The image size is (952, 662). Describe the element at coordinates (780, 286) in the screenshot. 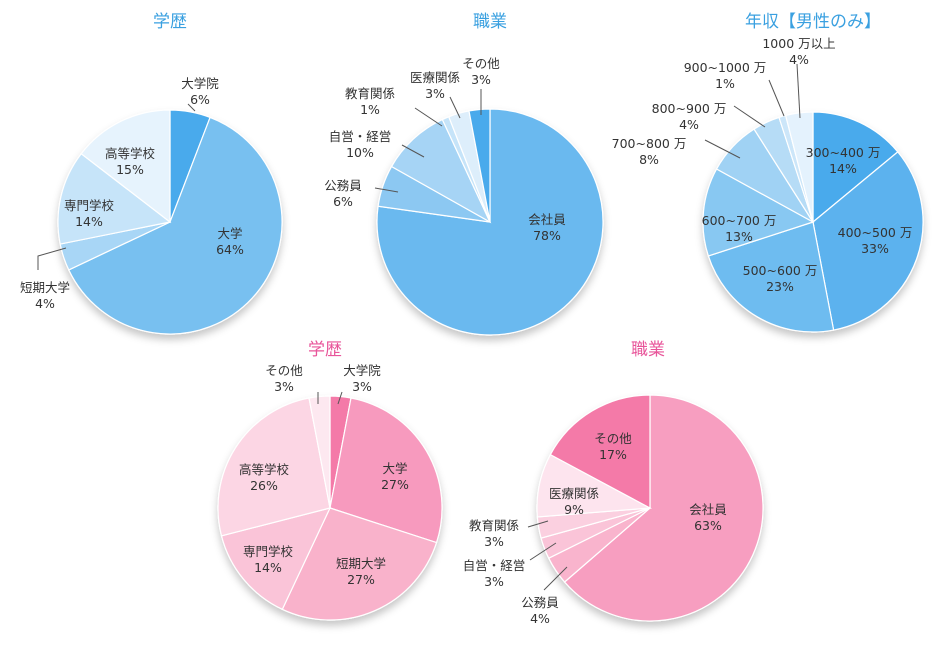

I see `slice-value-label: 23%` at that location.